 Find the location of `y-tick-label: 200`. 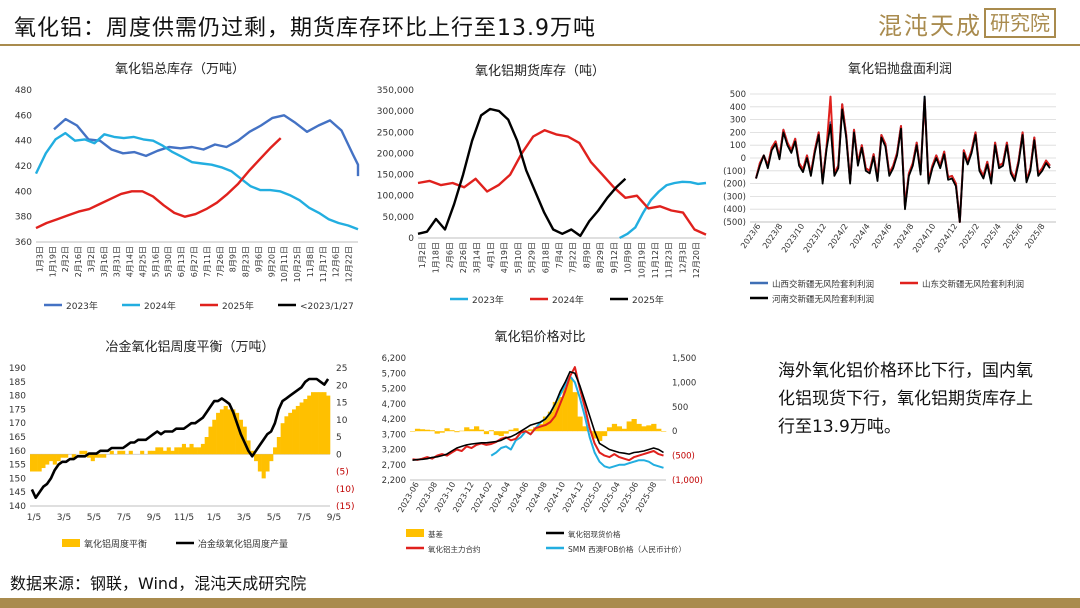

y-tick-label: 200 is located at coordinates (738, 133).